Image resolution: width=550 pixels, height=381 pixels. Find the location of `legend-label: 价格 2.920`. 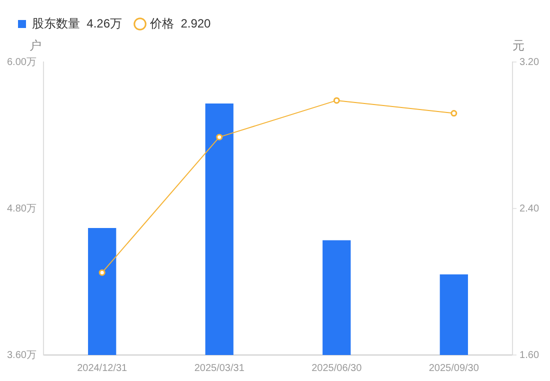

legend-label: 价格 2.920 is located at coordinates (180, 23).